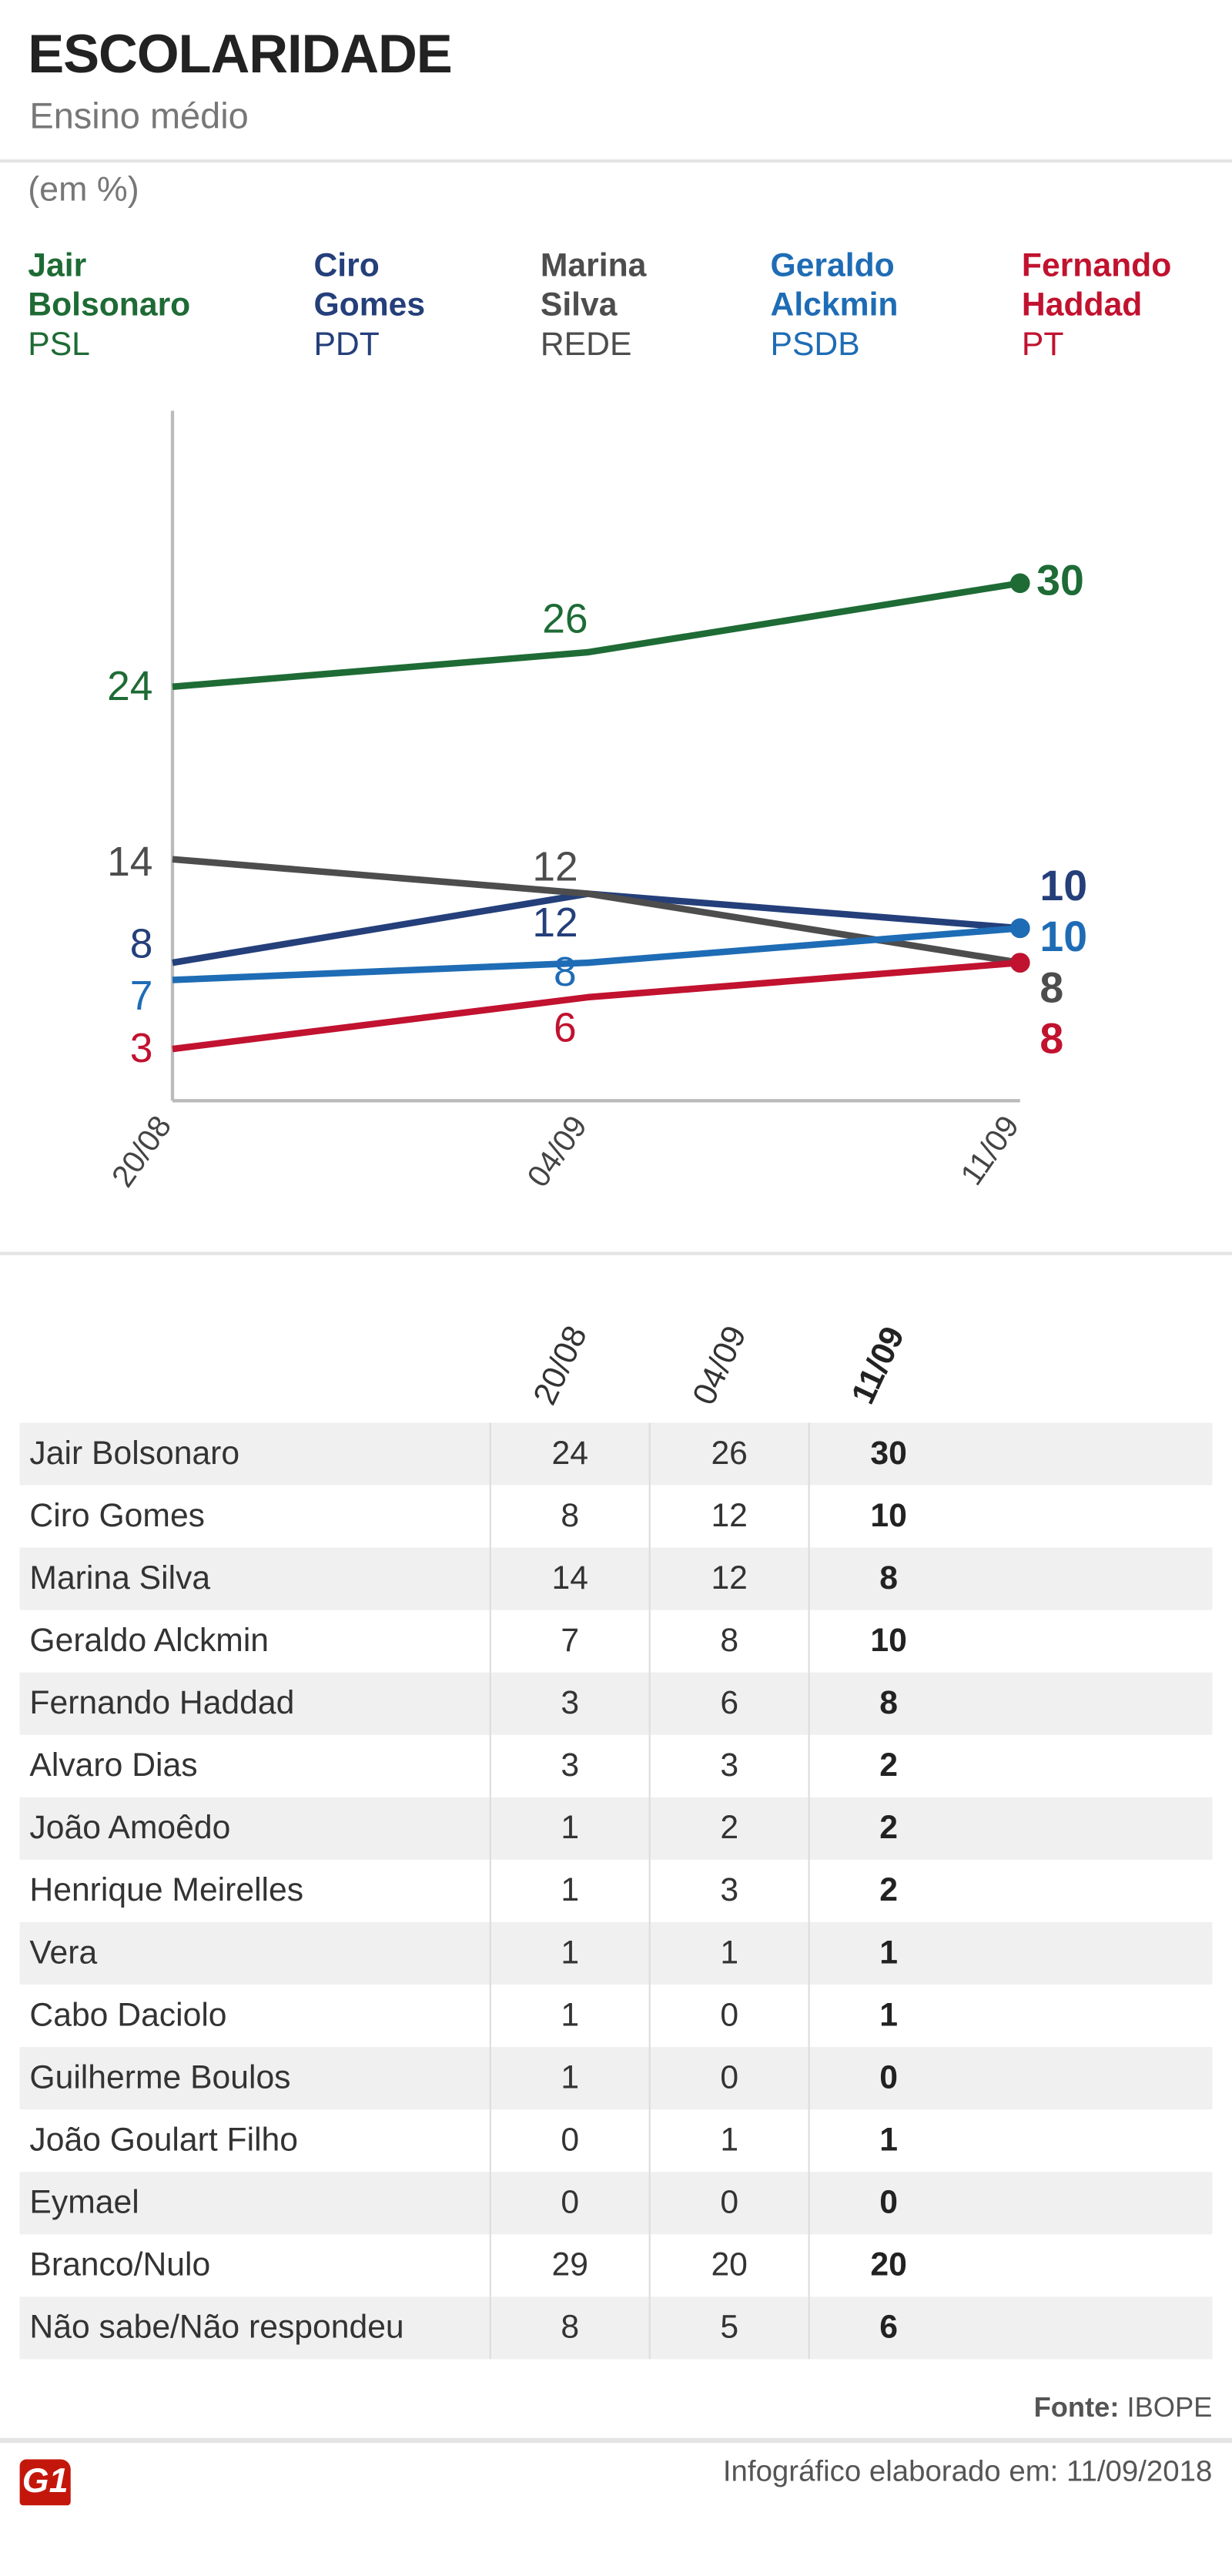 This screenshot has height=2576, width=1232. Describe the element at coordinates (616, 2328) in the screenshot. I see `table-row: Não sabe/Não respondeu 8 5 6` at that location.